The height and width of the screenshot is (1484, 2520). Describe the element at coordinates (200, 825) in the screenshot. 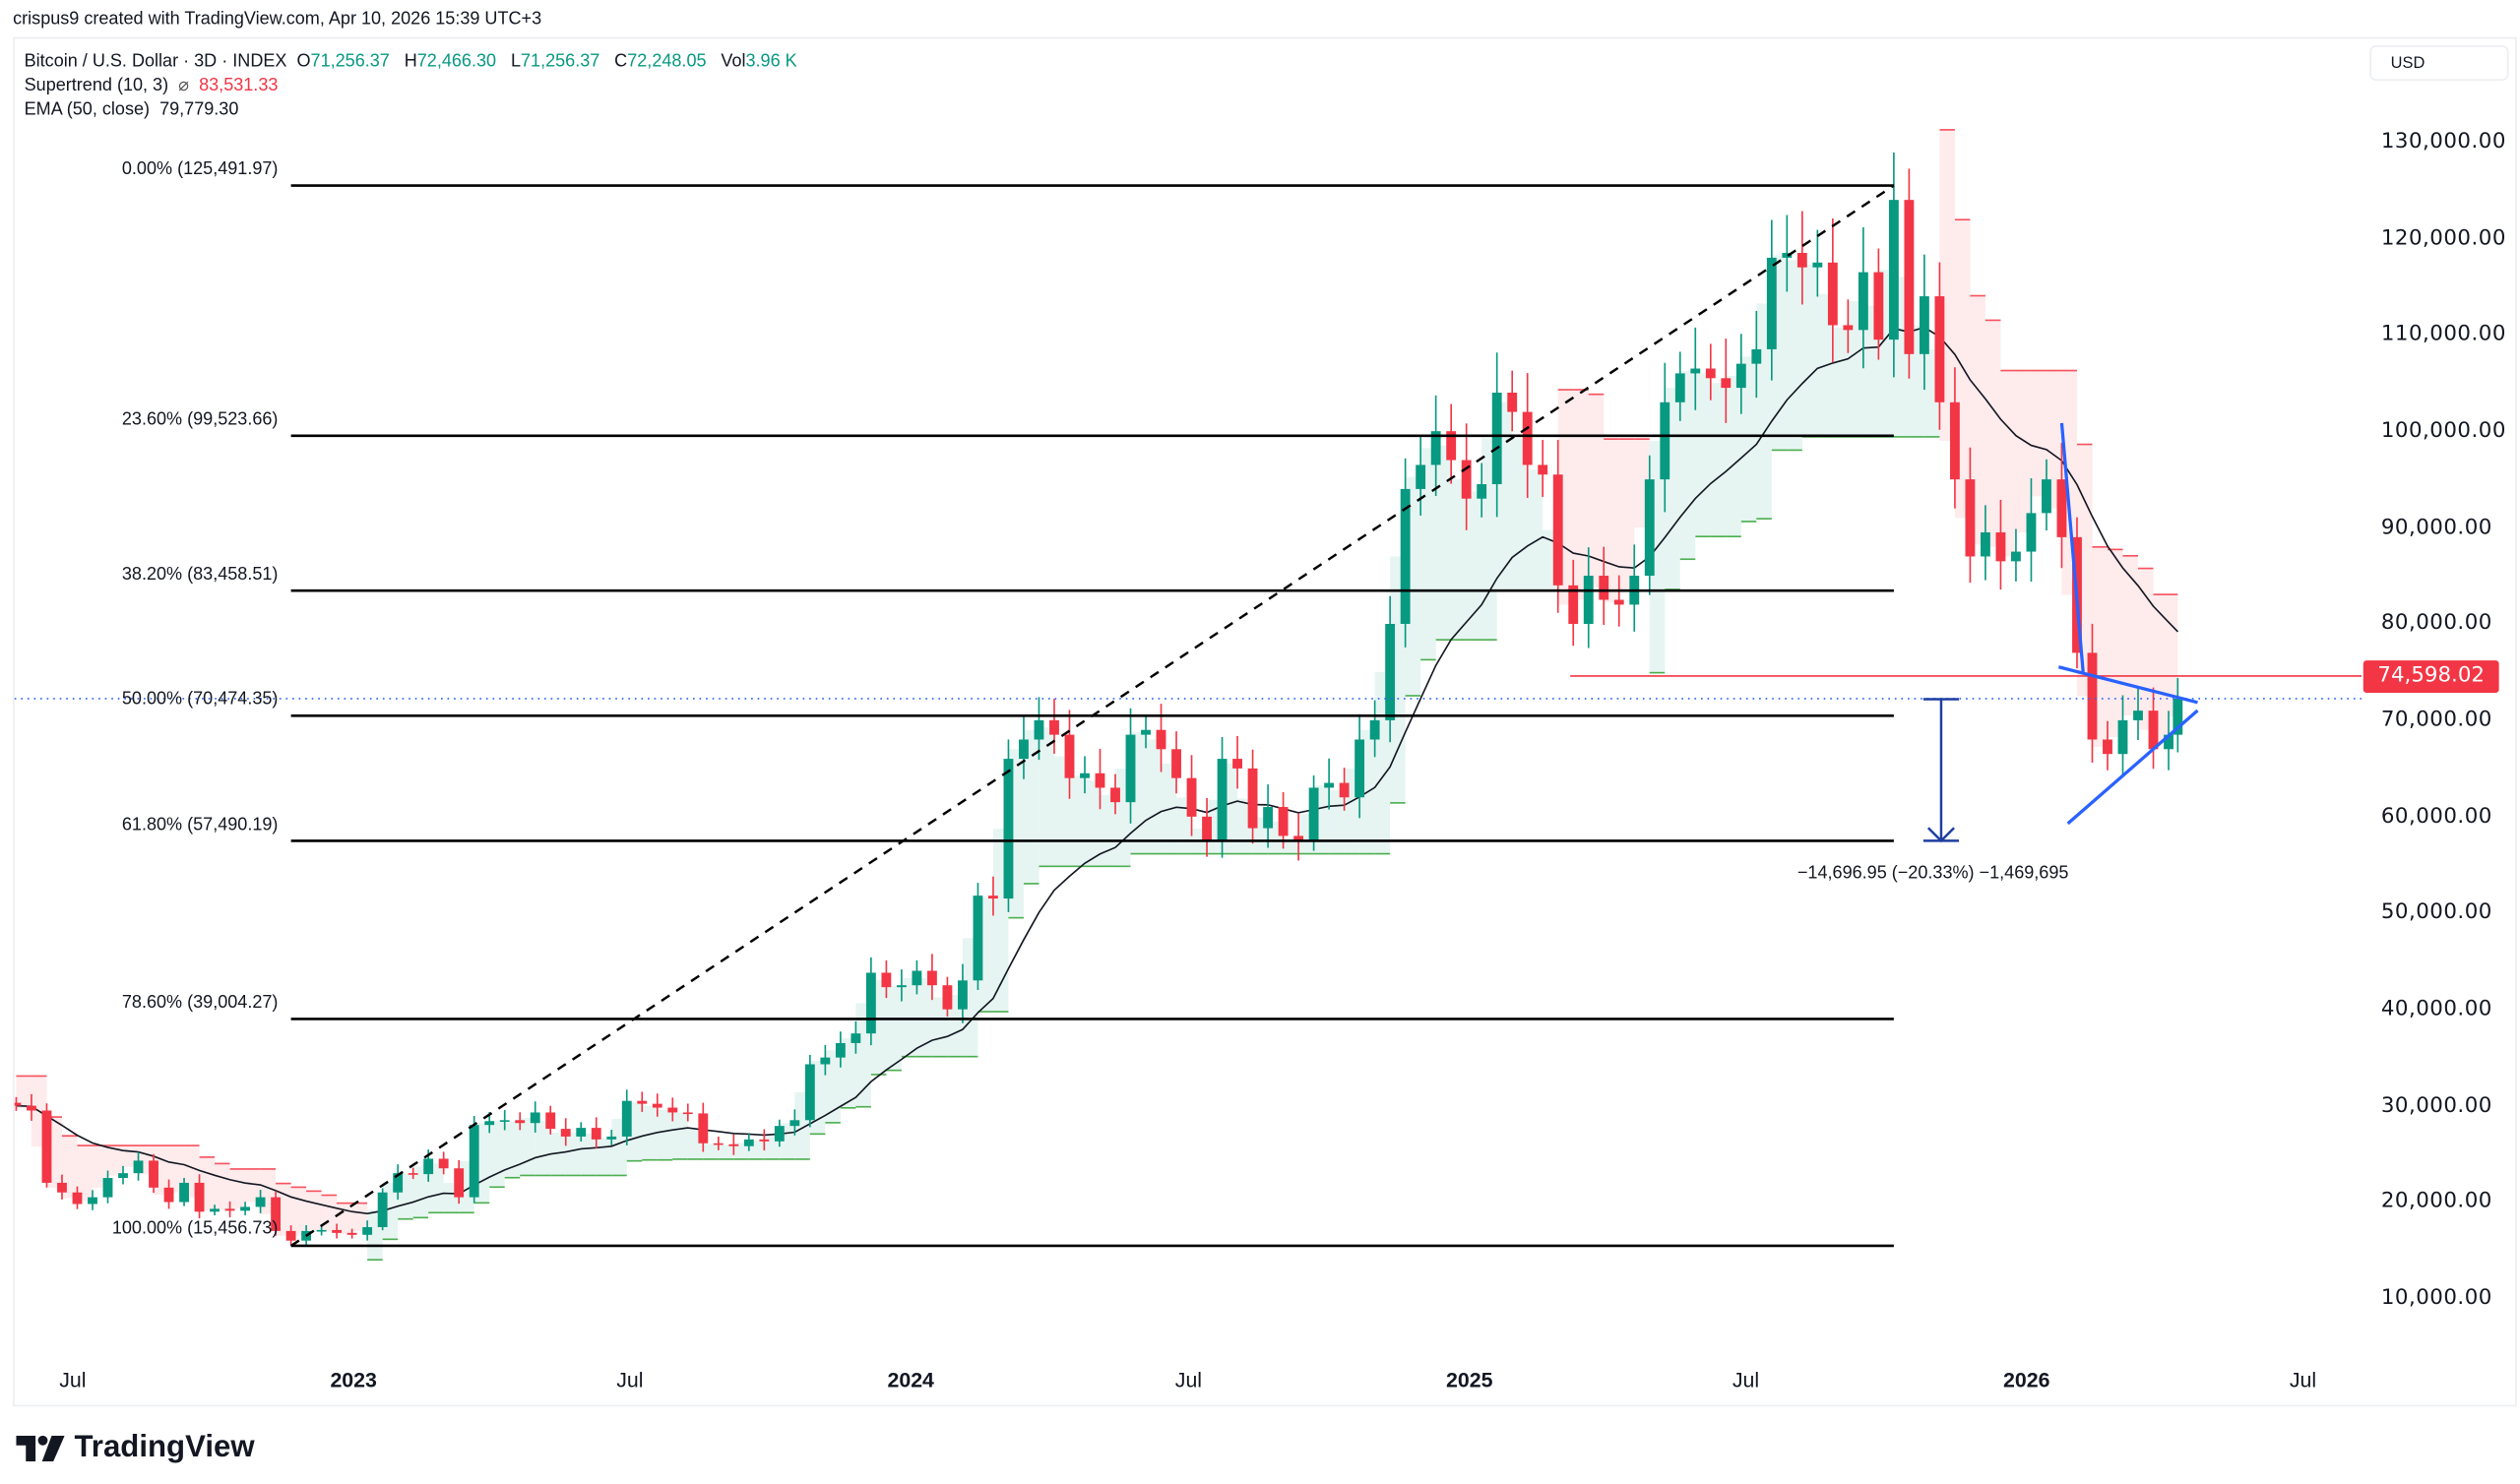

I see `fib-level-label: 61.80% (57,490.19)` at that location.